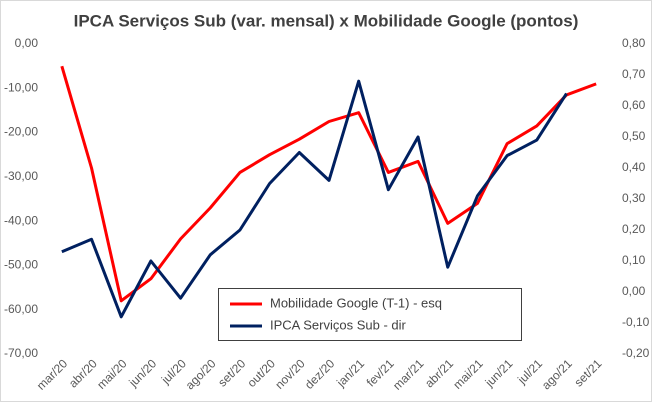 The image size is (652, 402). I want to click on y2-tick-label: -0,10, so click(636, 322).